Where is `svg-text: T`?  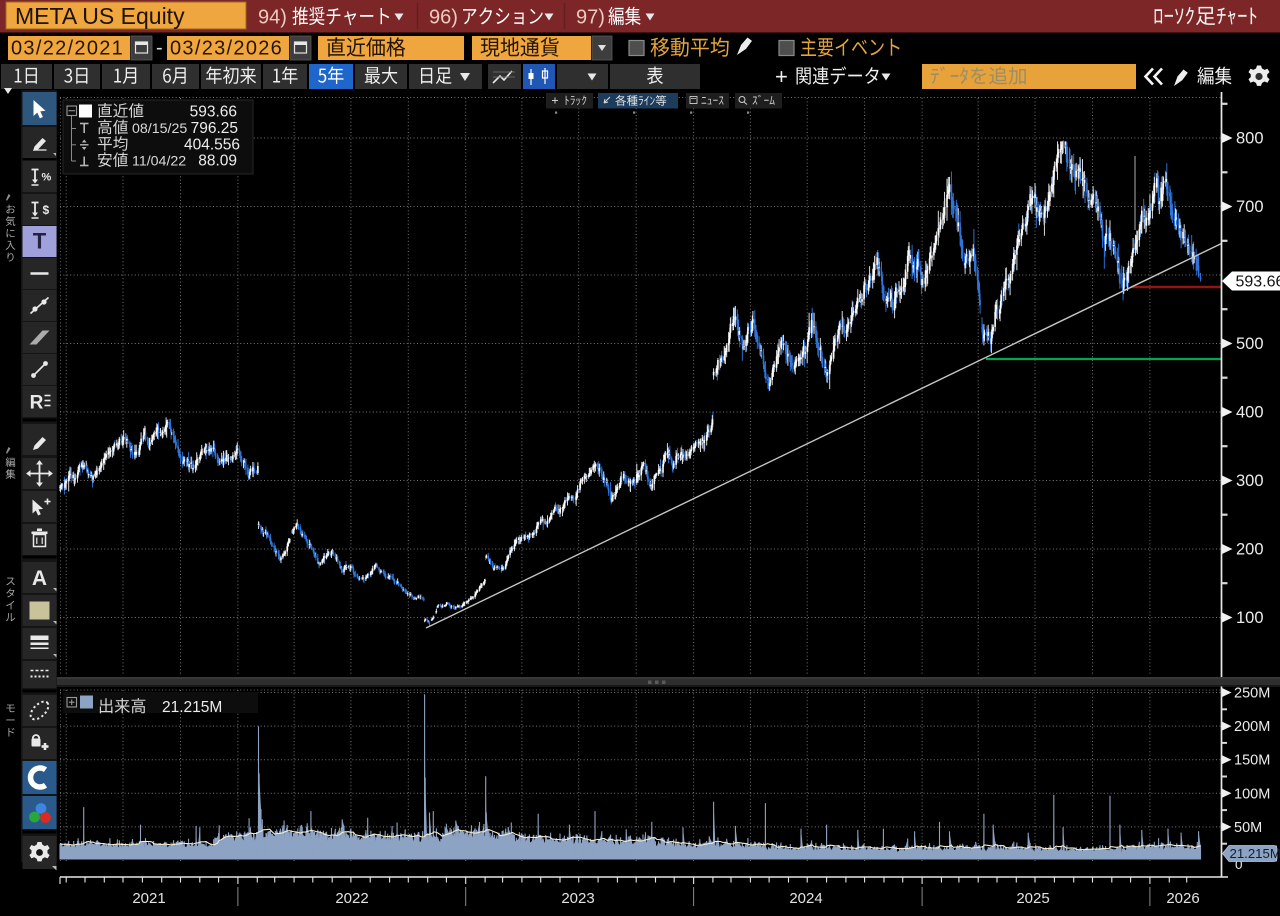
svg-text: T is located at coordinates (40, 241).